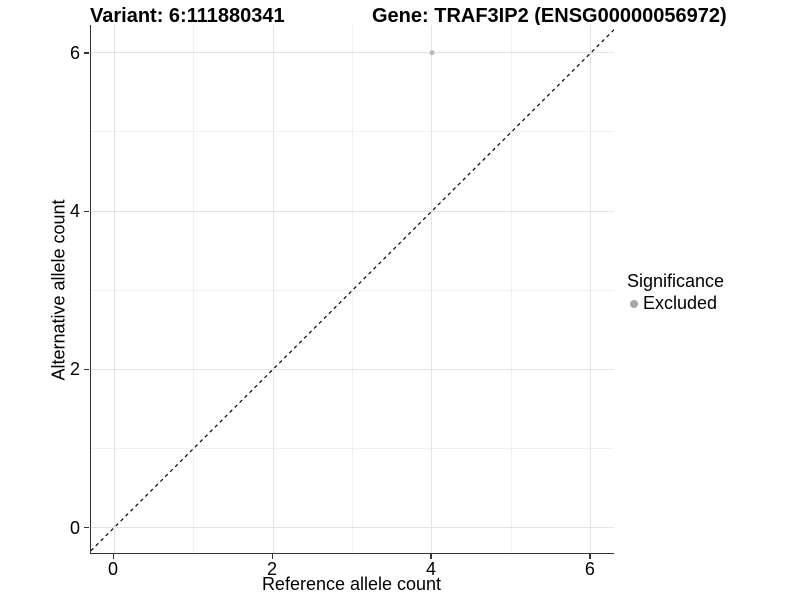 Image resolution: width=800 pixels, height=600 pixels. What do you see at coordinates (74, 369) in the screenshot?
I see `y-tick-label: 2` at bounding box center [74, 369].